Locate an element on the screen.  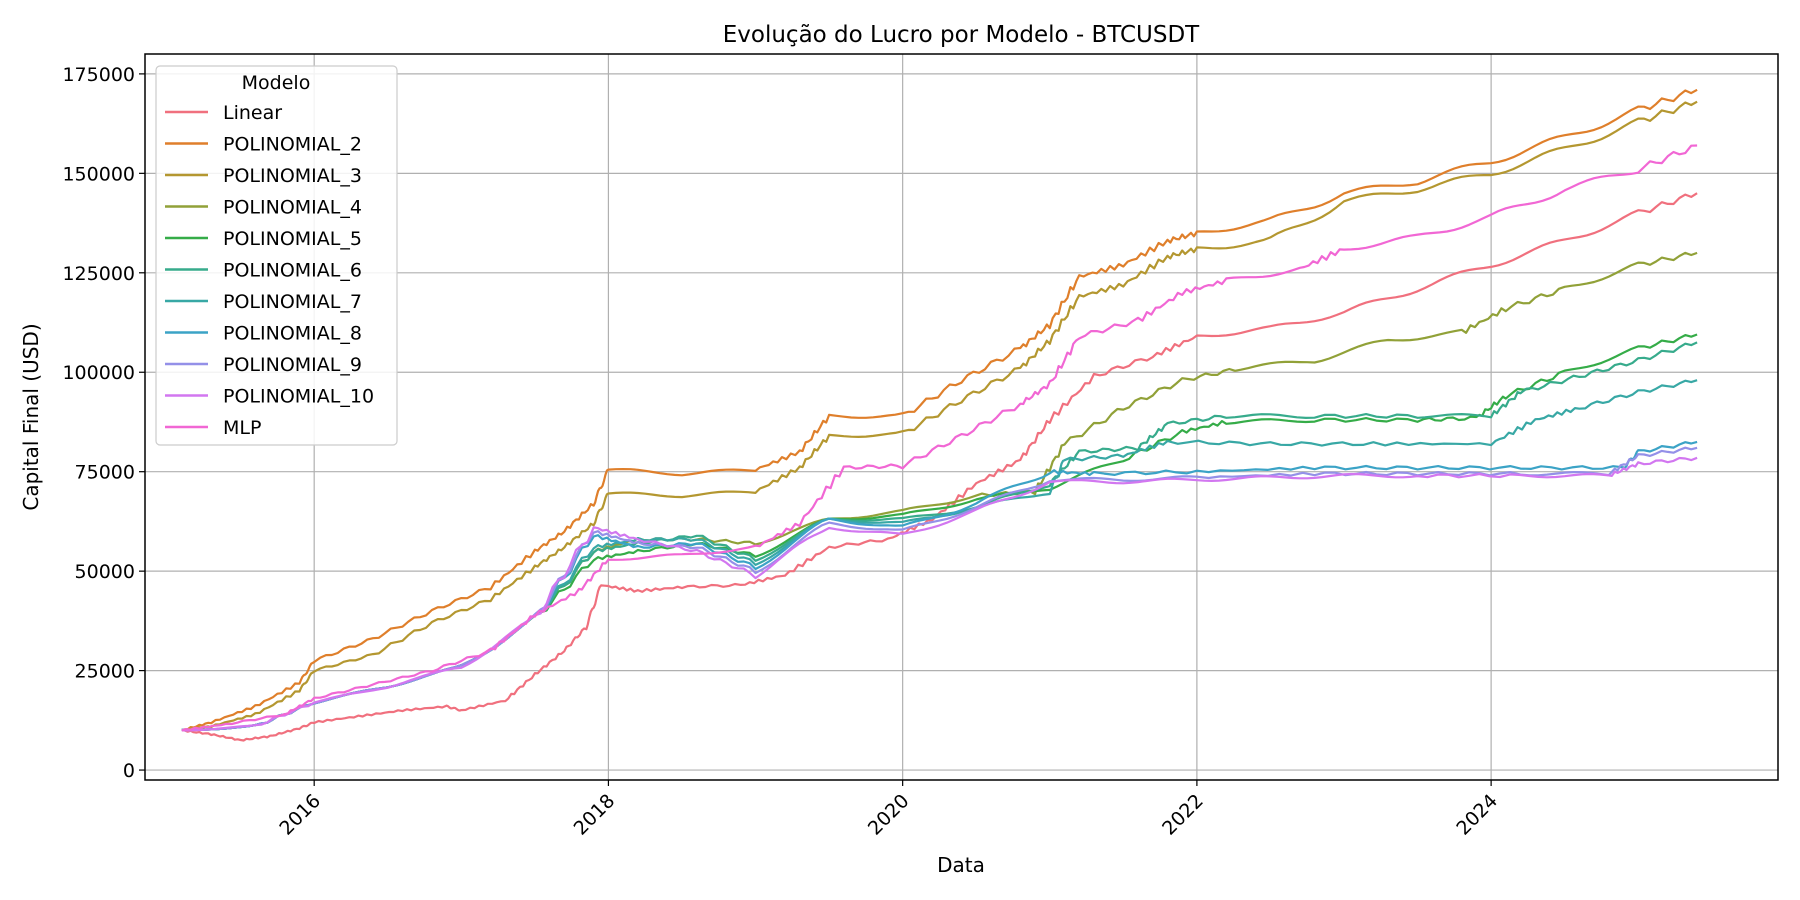
y-tick-label: 50000 is located at coordinates (105, 572).